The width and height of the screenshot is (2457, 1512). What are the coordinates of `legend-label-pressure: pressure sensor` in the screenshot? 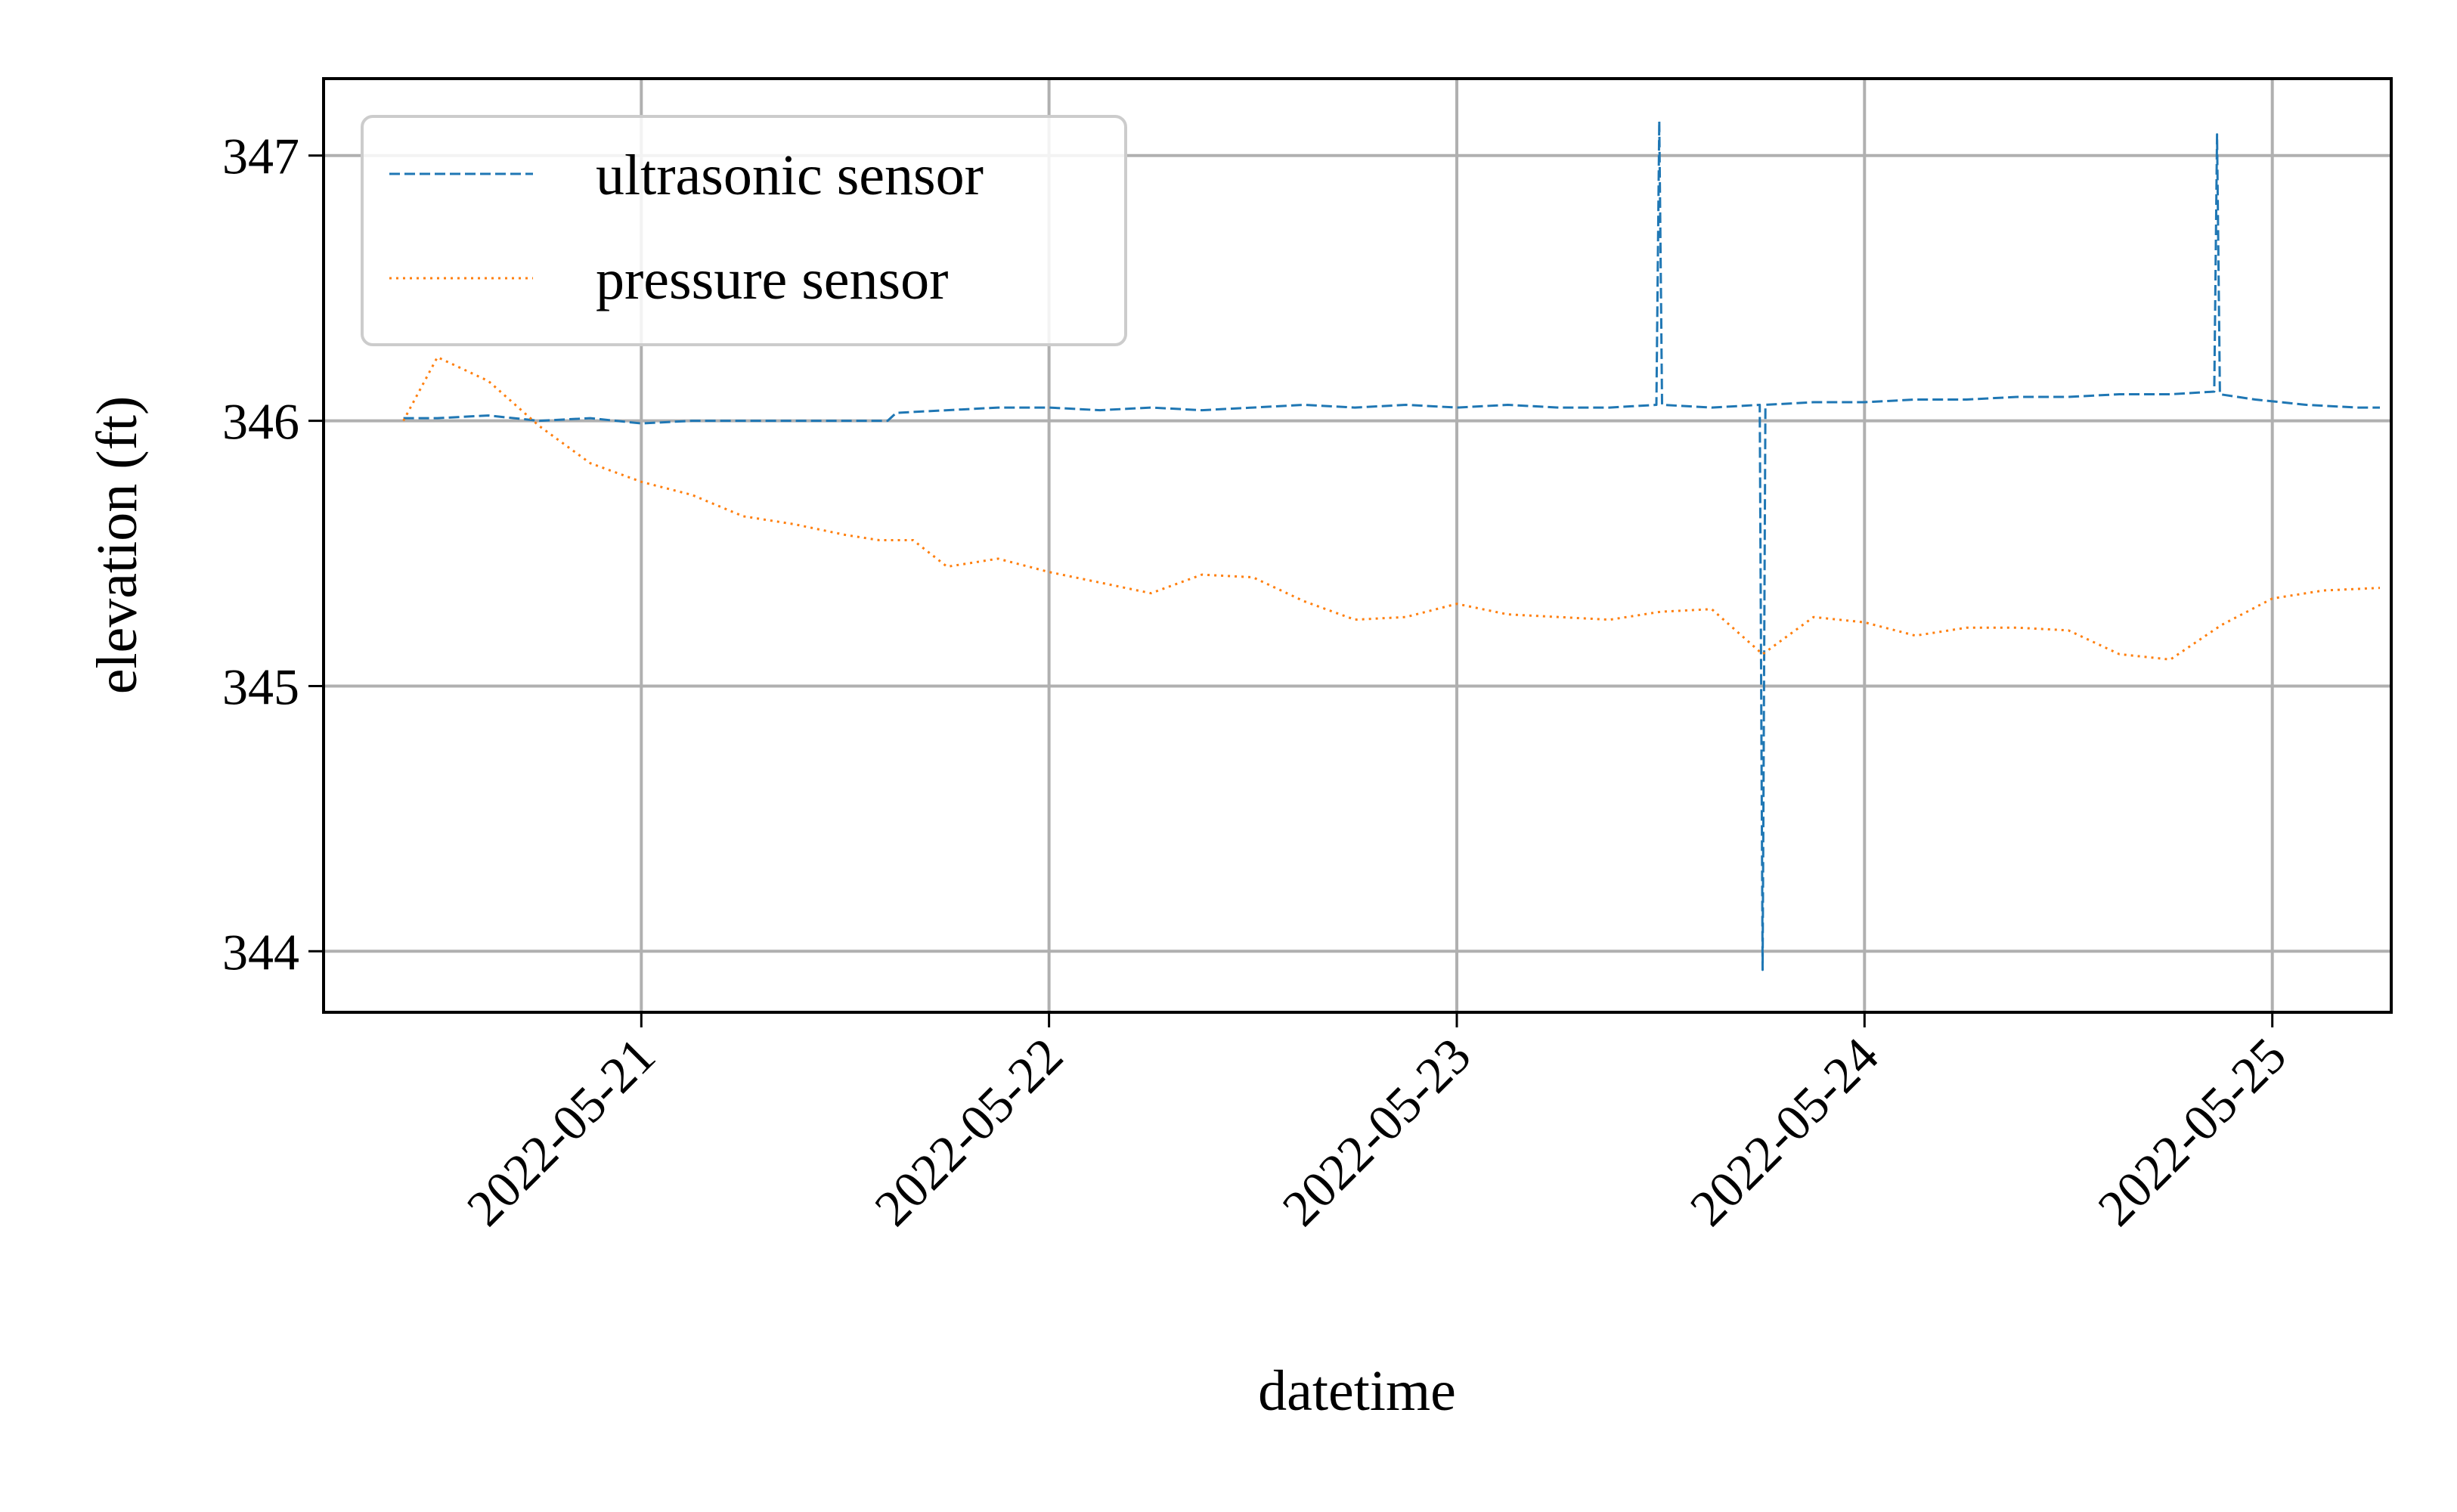 It's located at (772, 279).